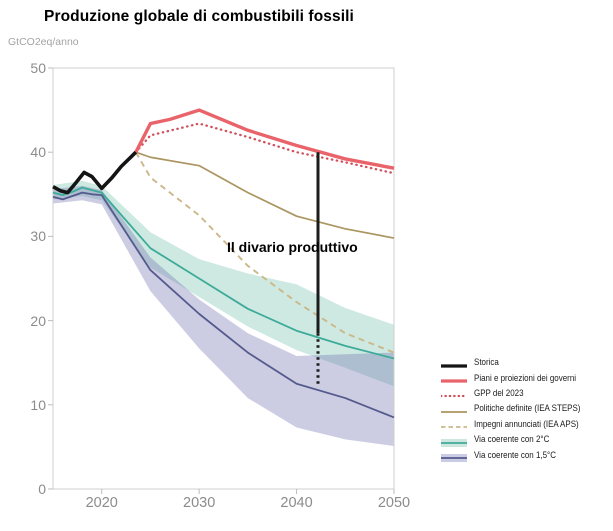 Image resolution: width=613 pixels, height=531 pixels. What do you see at coordinates (42, 489) in the screenshot?
I see `y-tick-label: 0` at bounding box center [42, 489].